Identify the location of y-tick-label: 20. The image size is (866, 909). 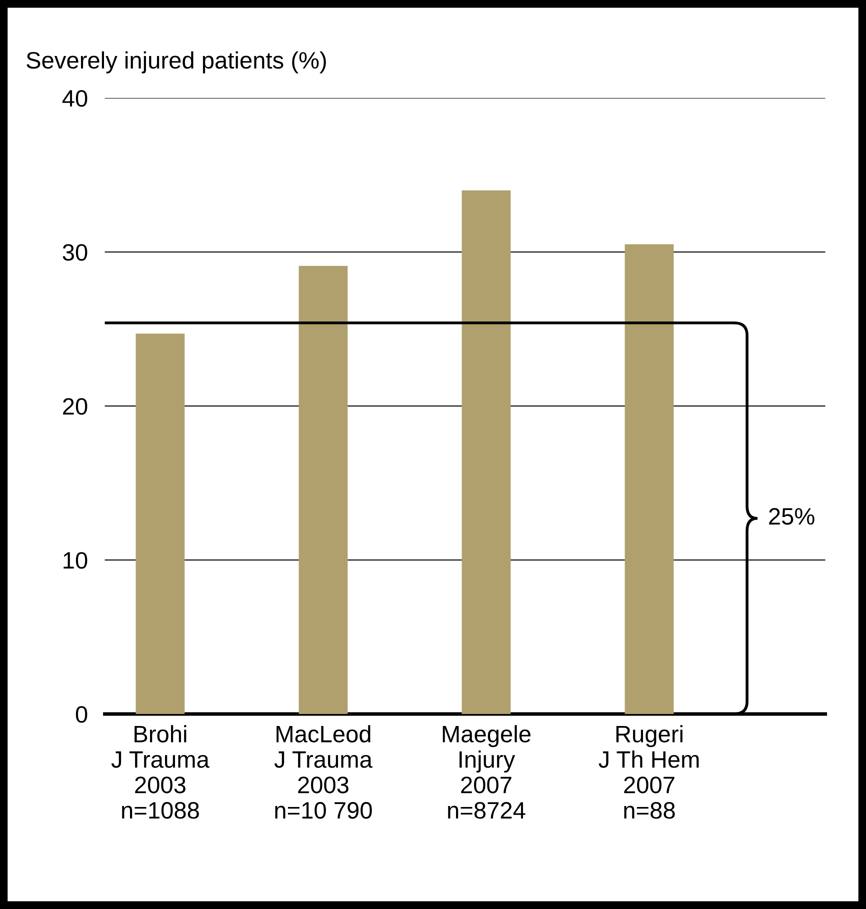
(75, 406).